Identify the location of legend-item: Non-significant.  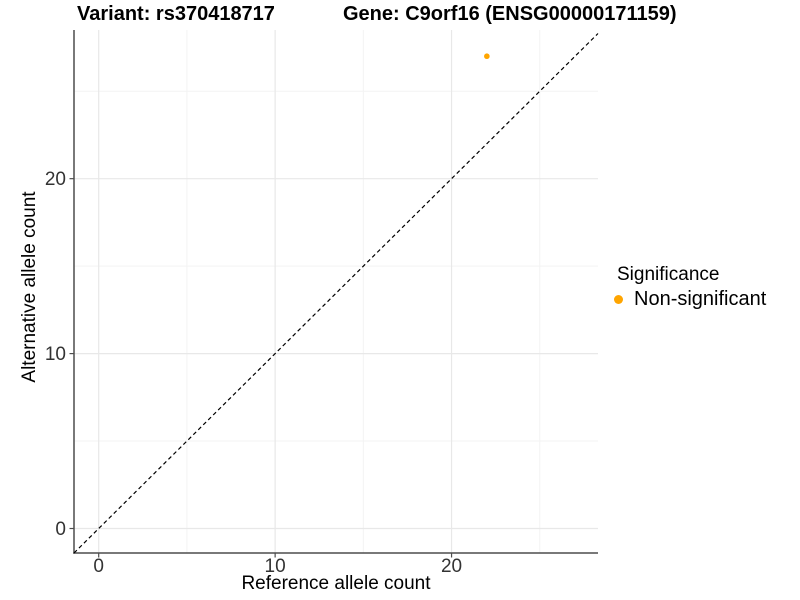
(690, 299).